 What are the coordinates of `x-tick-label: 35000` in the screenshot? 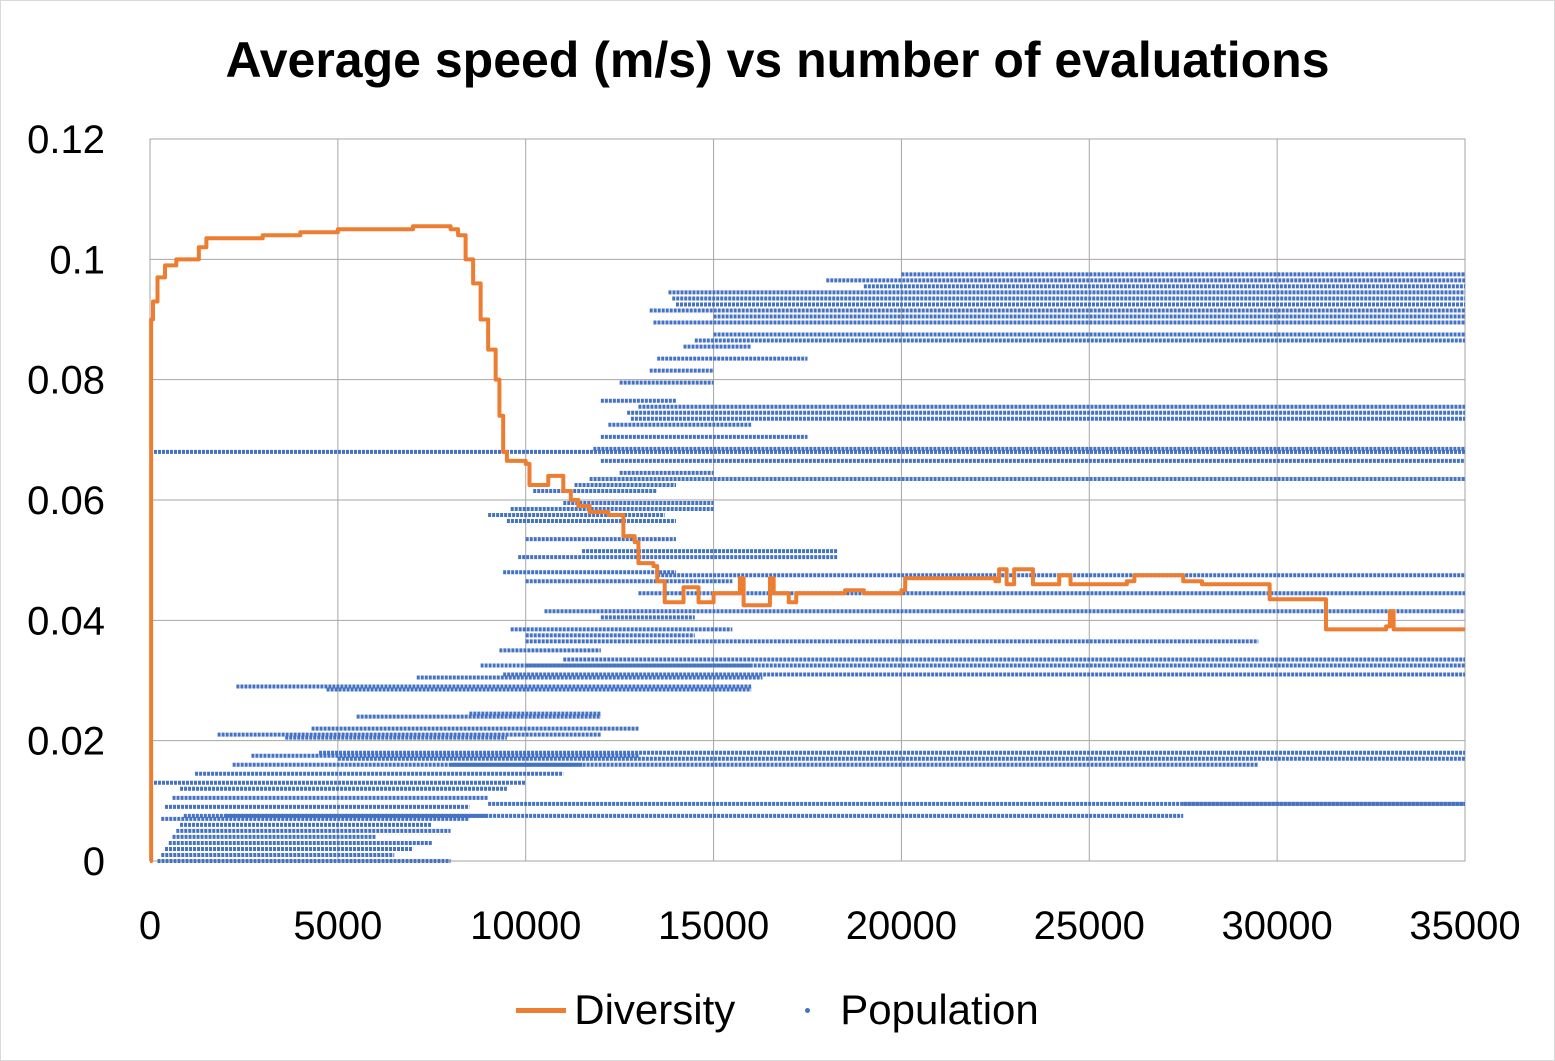 It's located at (1464, 926).